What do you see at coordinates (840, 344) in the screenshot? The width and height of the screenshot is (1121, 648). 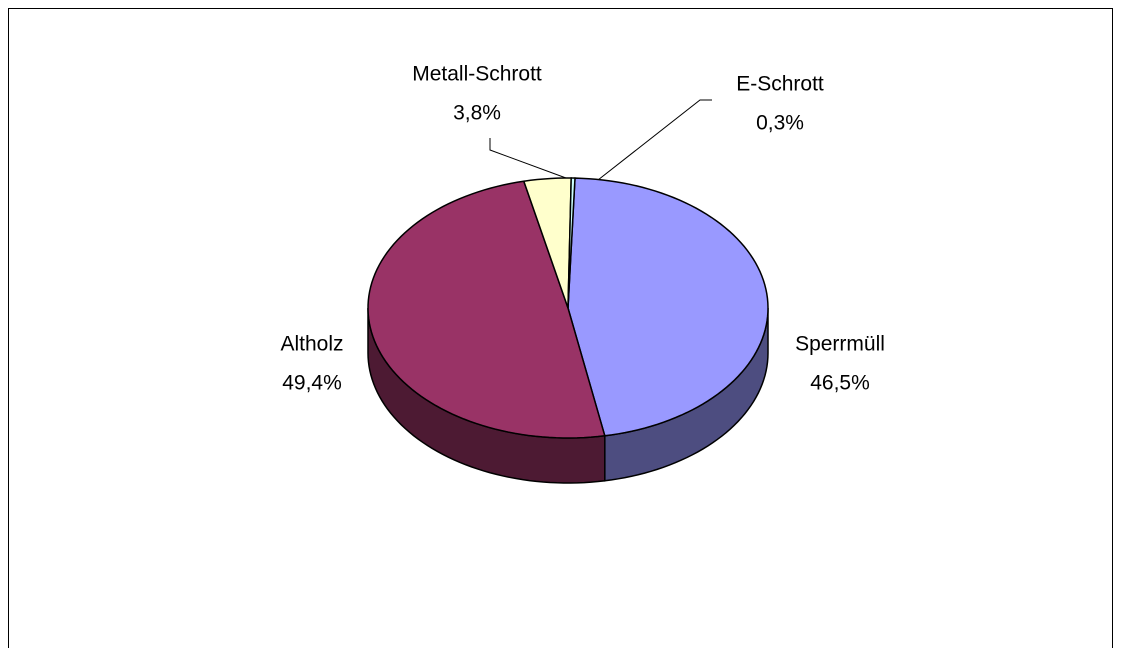 I see `category-label: Sperrmüll` at bounding box center [840, 344].